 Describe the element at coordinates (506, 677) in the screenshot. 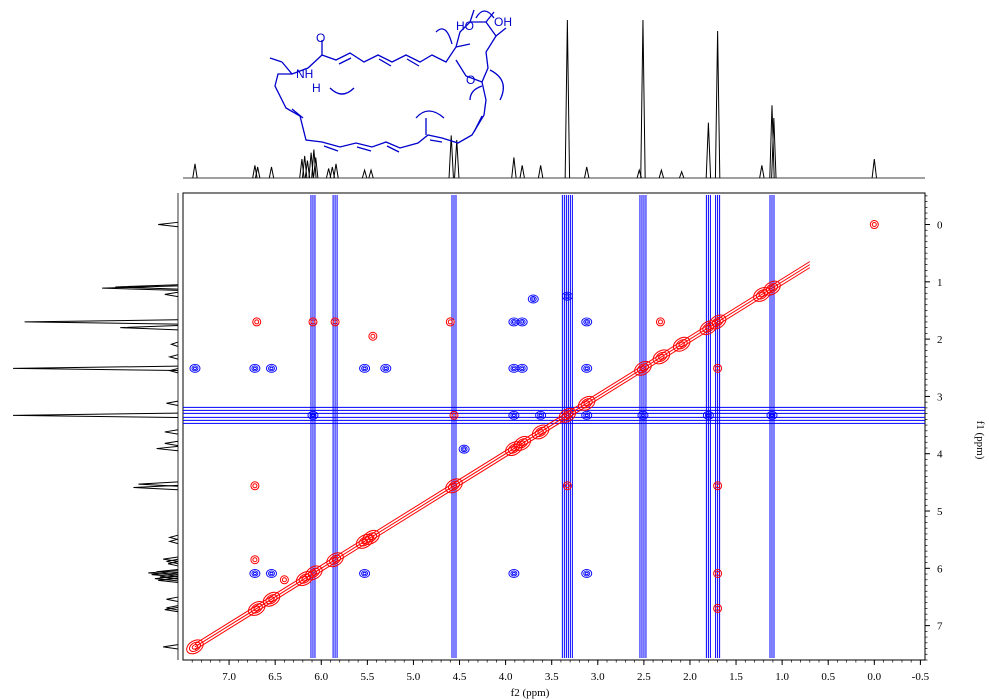

I see `x-tick-label: 4.0` at that location.